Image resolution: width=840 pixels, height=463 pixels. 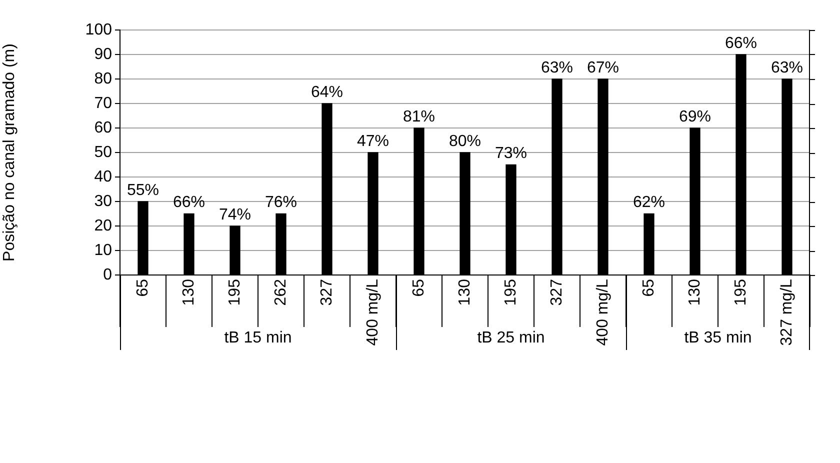 I want to click on y-tick-label: 0, so click(x=107, y=275).